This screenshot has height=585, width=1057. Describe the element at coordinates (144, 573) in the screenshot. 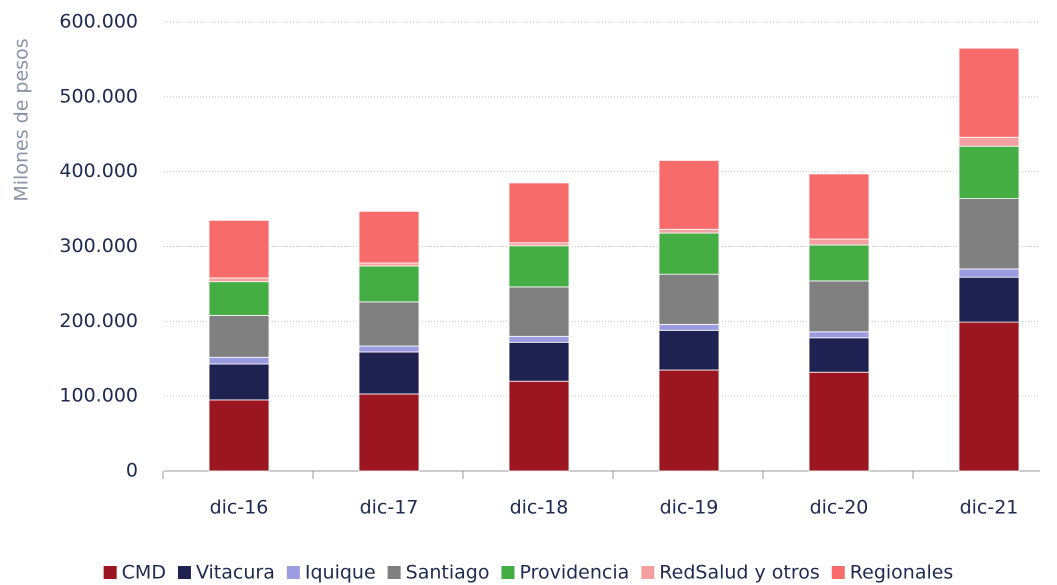

I see `legend-label: CMD` at that location.